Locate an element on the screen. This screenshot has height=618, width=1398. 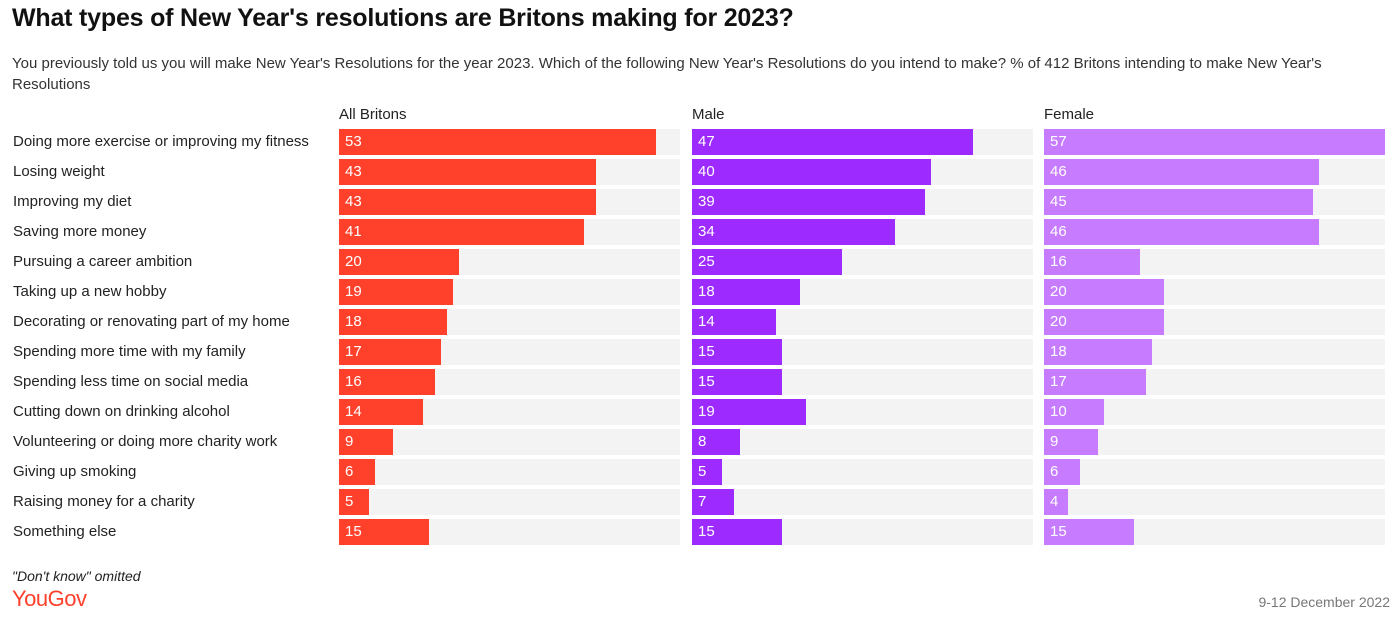
data-label: 16 is located at coordinates (353, 381).